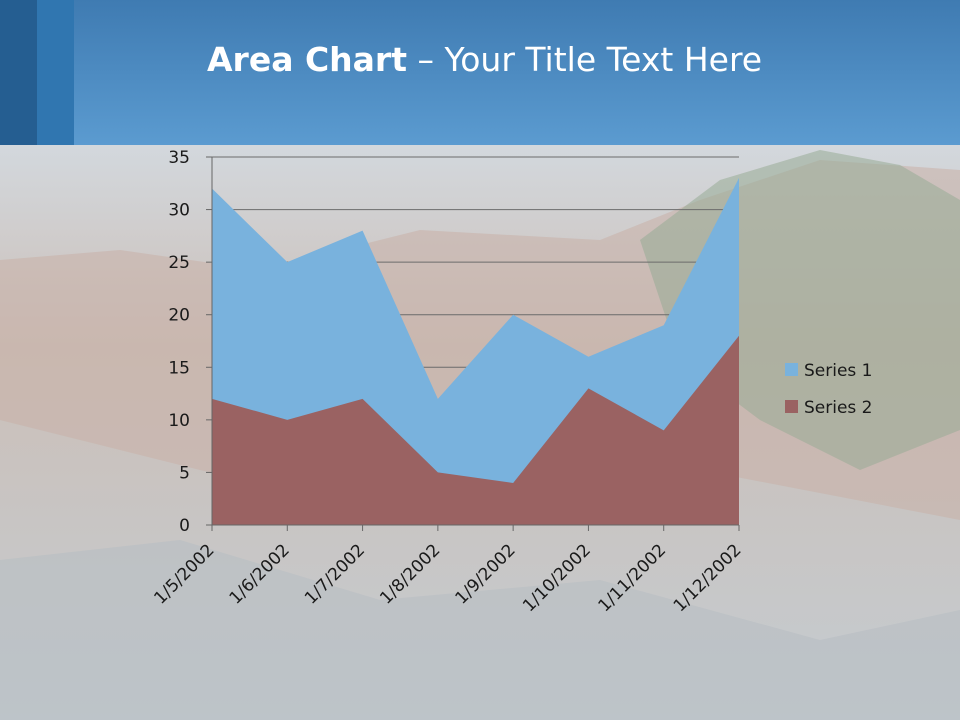 The width and height of the screenshot is (960, 720). I want to click on slide-title: Area Chart – Your Title Text Here, so click(484, 59).